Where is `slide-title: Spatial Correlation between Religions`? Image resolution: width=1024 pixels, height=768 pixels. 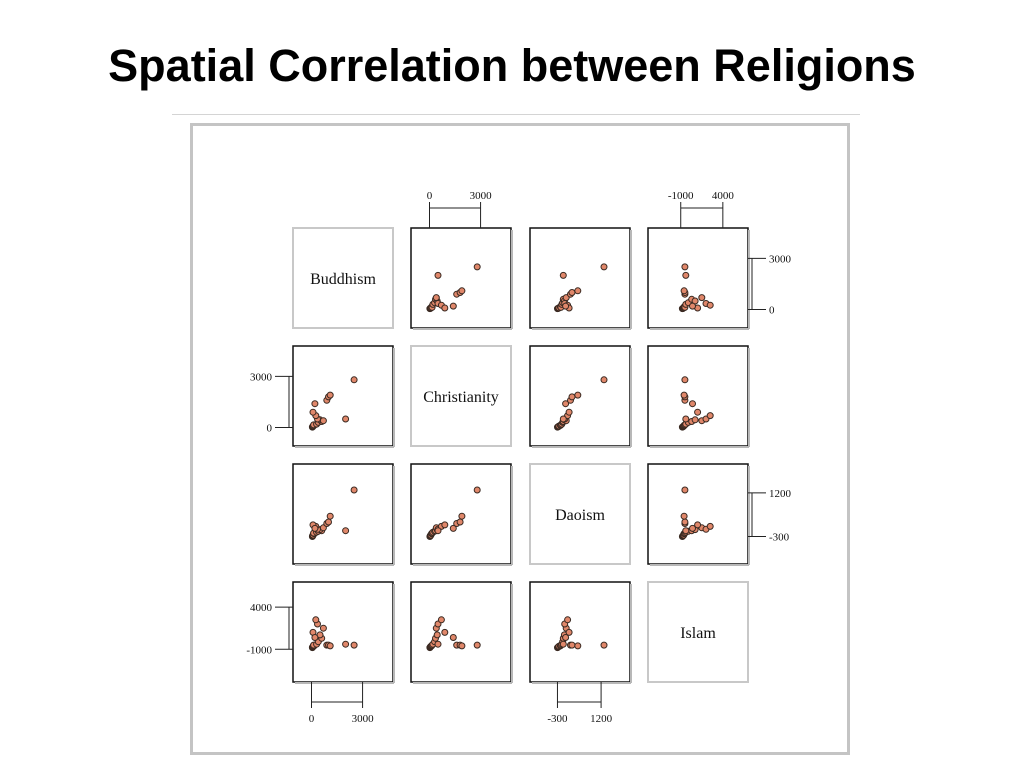 slide-title: Spatial Correlation between Religions is located at coordinates (512, 65).